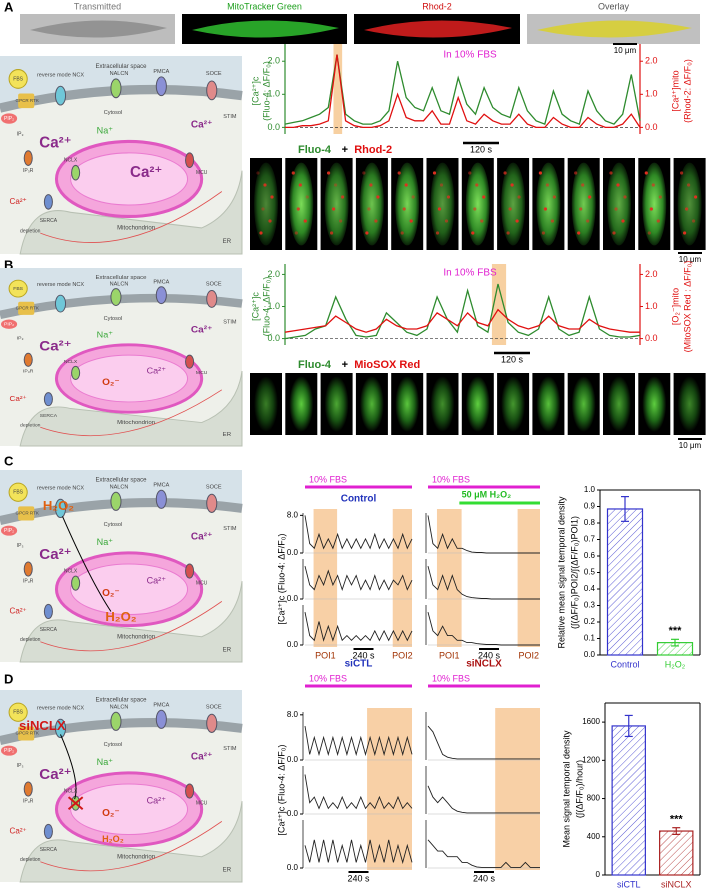 The image size is (709, 894). I want to click on x-tick-label: H₂O₂, so click(675, 664).